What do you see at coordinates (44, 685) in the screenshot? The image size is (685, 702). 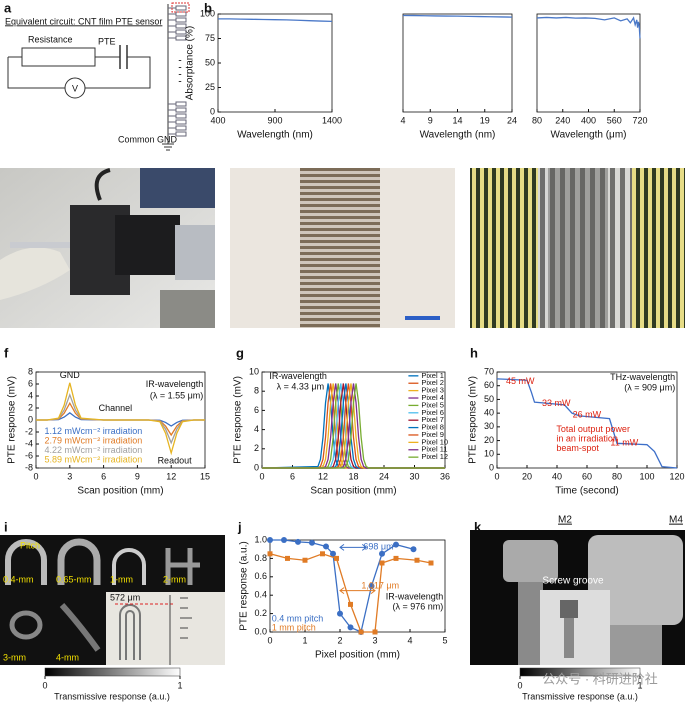 I see `colorbar-tick-label: 0` at bounding box center [44, 685].